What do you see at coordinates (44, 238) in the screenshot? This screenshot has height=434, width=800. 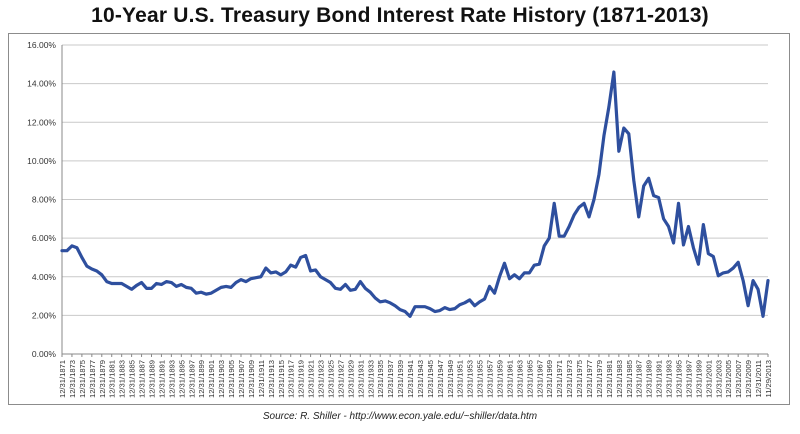 I see `y-tick-label: 6.00%` at bounding box center [44, 238].